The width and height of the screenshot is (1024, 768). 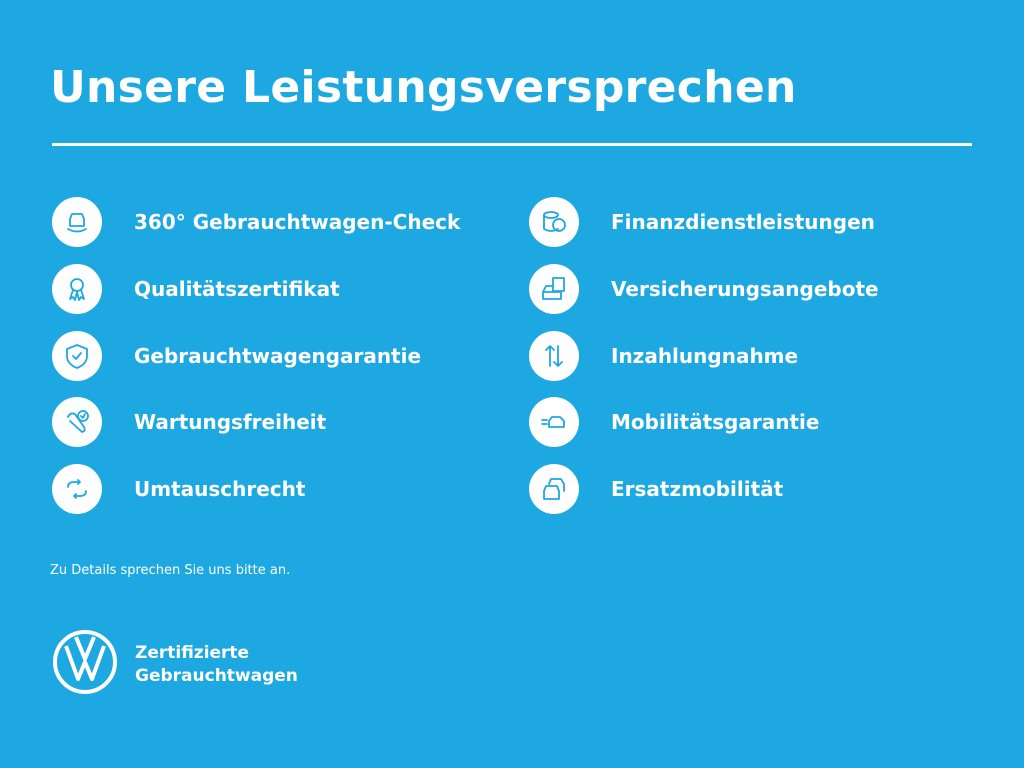 I want to click on promise-label: Inzahlungnahme, so click(x=705, y=355).